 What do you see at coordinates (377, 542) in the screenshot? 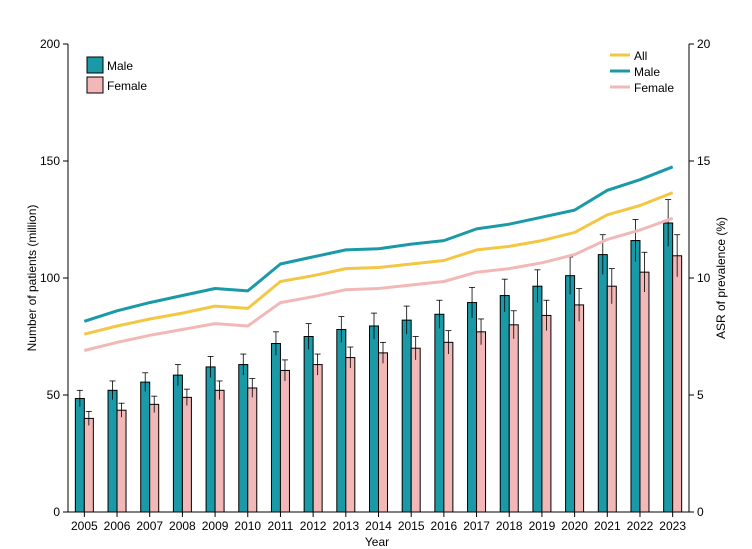
I see `x-axis-title: Year` at bounding box center [377, 542].